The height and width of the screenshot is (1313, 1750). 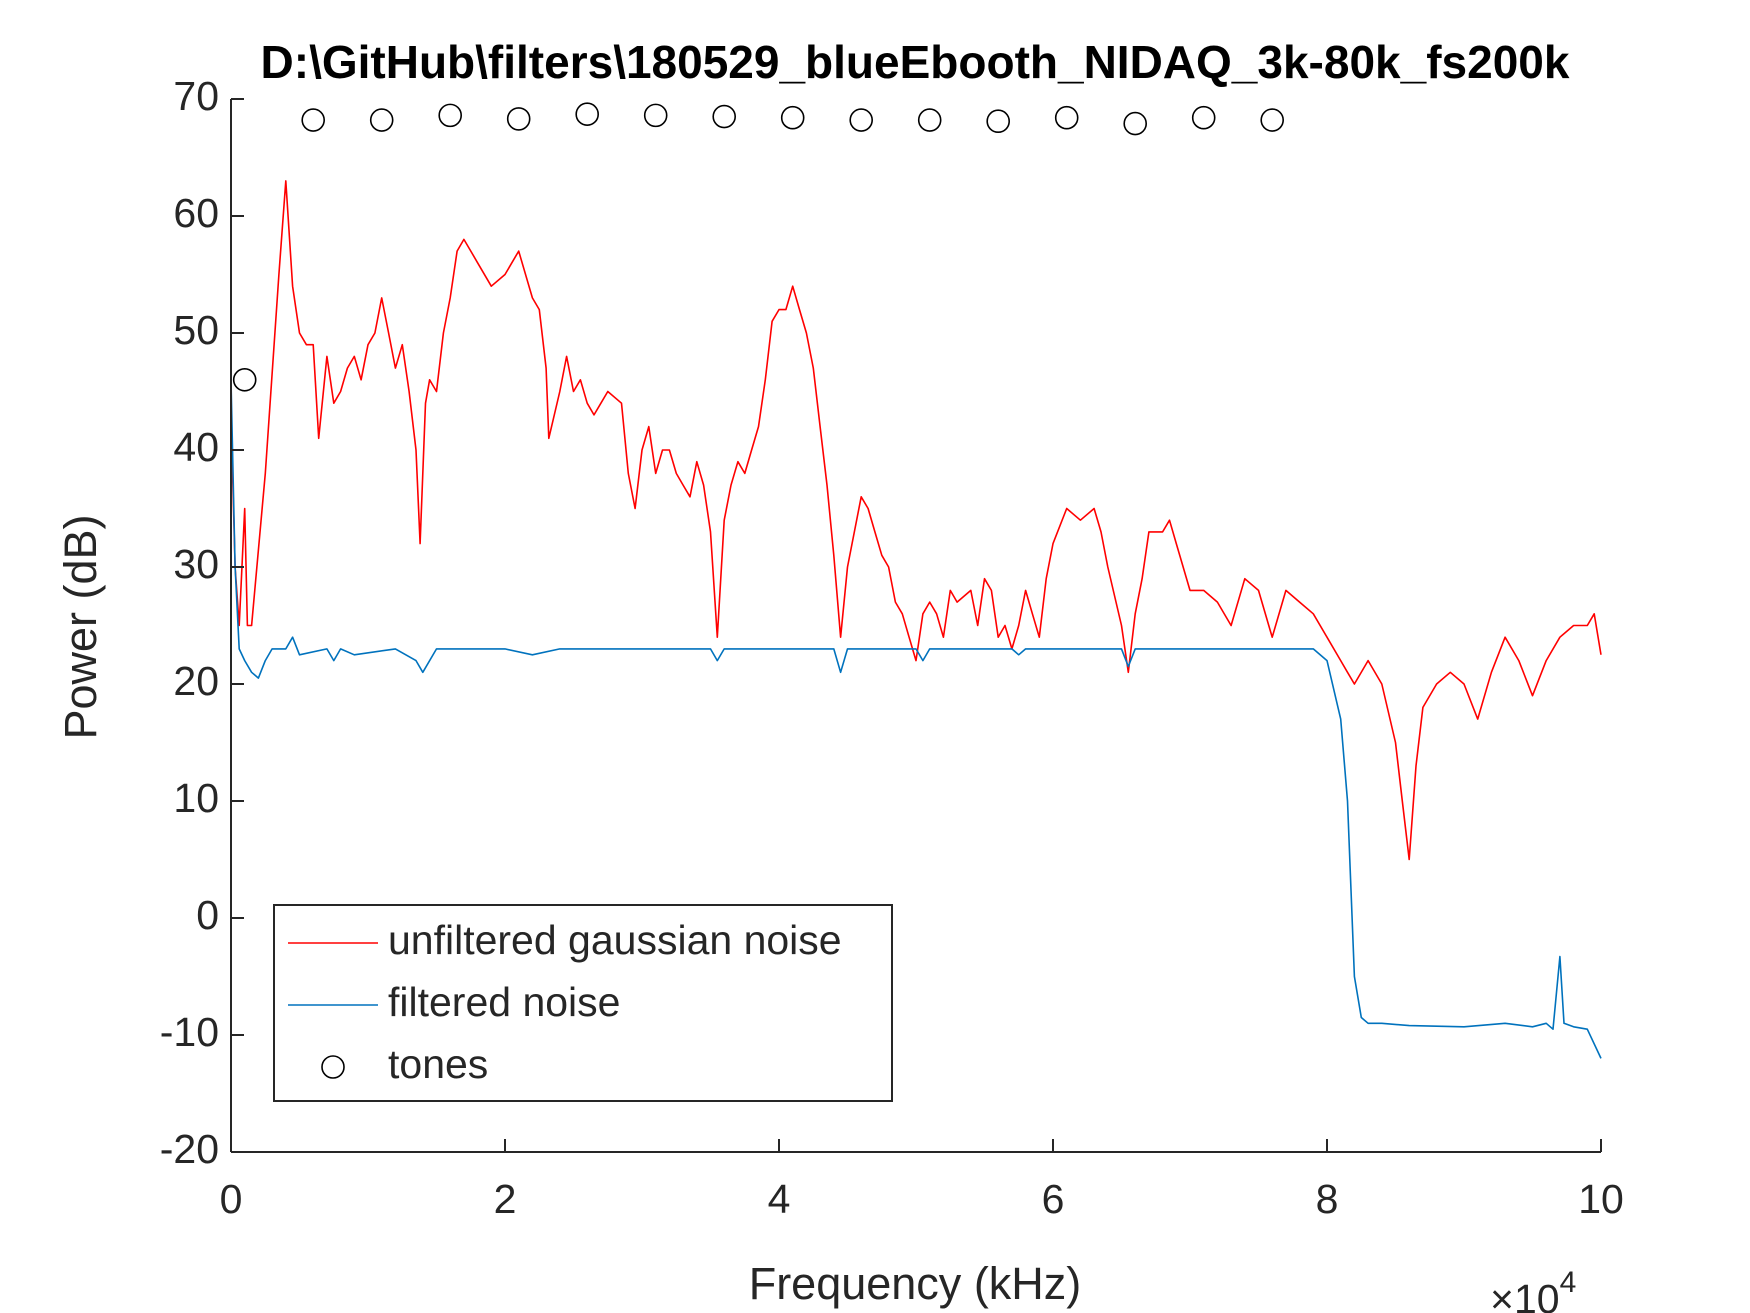 I want to click on legend-box, so click(x=583, y=1003).